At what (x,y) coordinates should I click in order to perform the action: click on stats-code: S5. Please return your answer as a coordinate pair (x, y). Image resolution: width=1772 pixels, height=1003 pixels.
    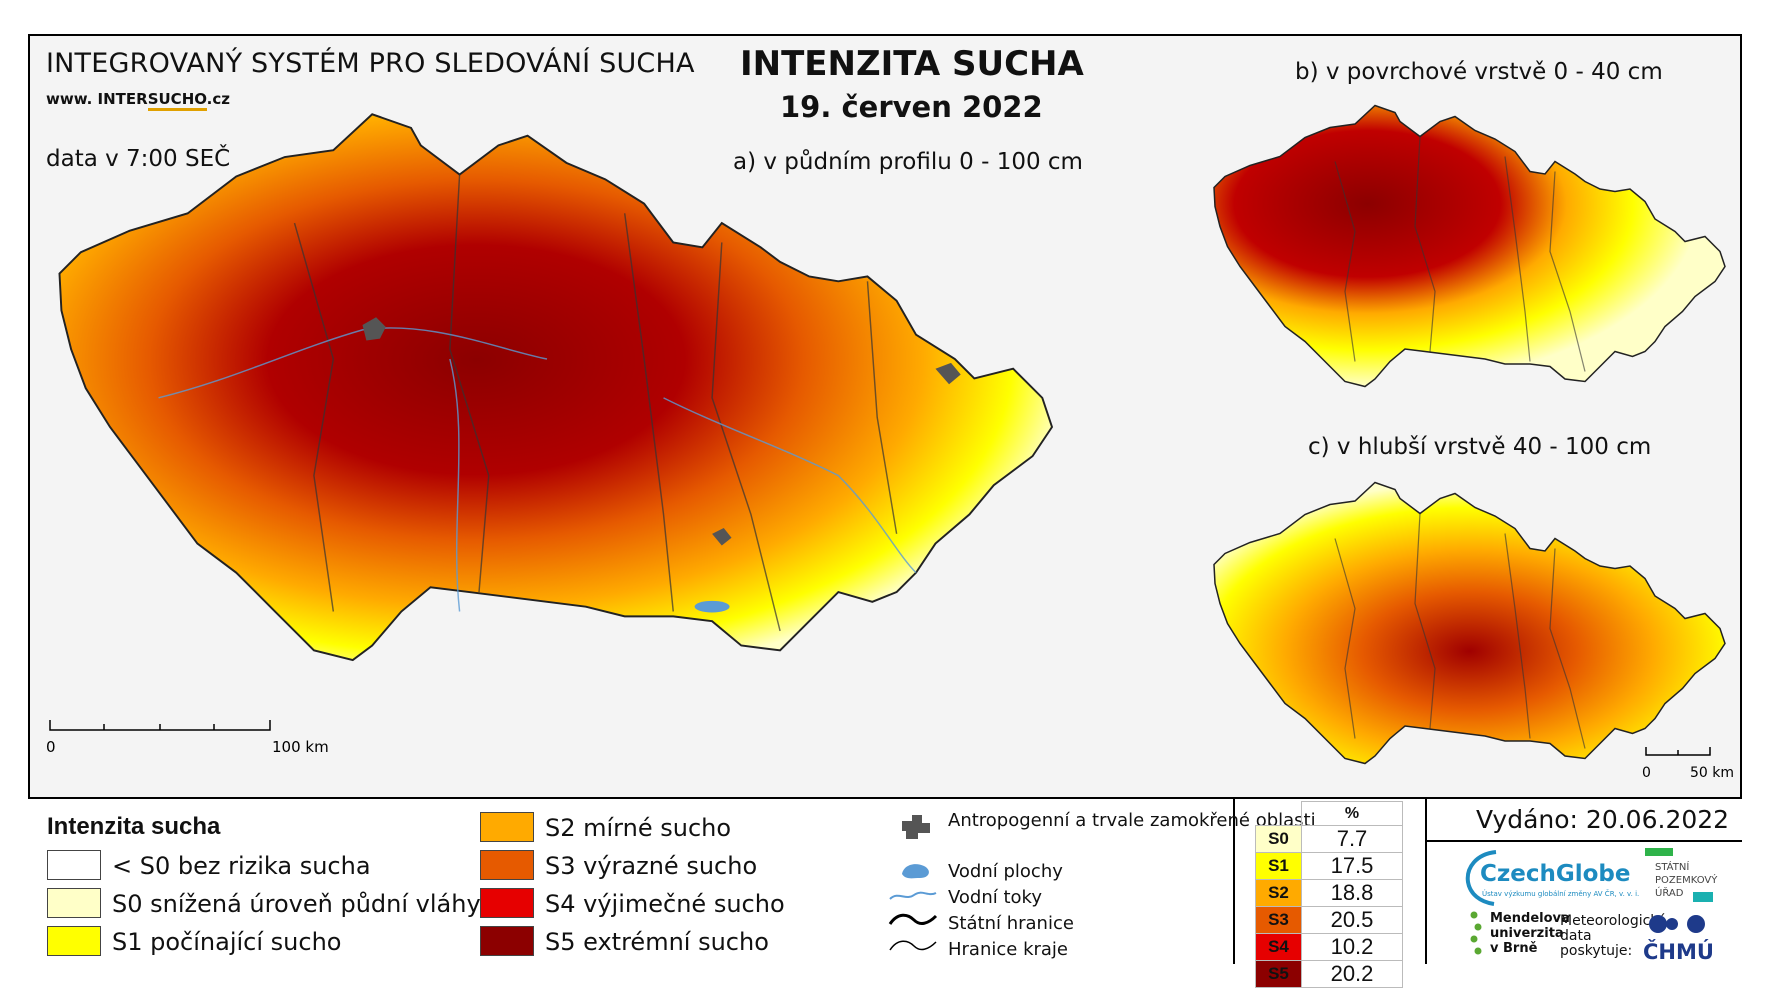
    Looking at the image, I should click on (1278, 974).